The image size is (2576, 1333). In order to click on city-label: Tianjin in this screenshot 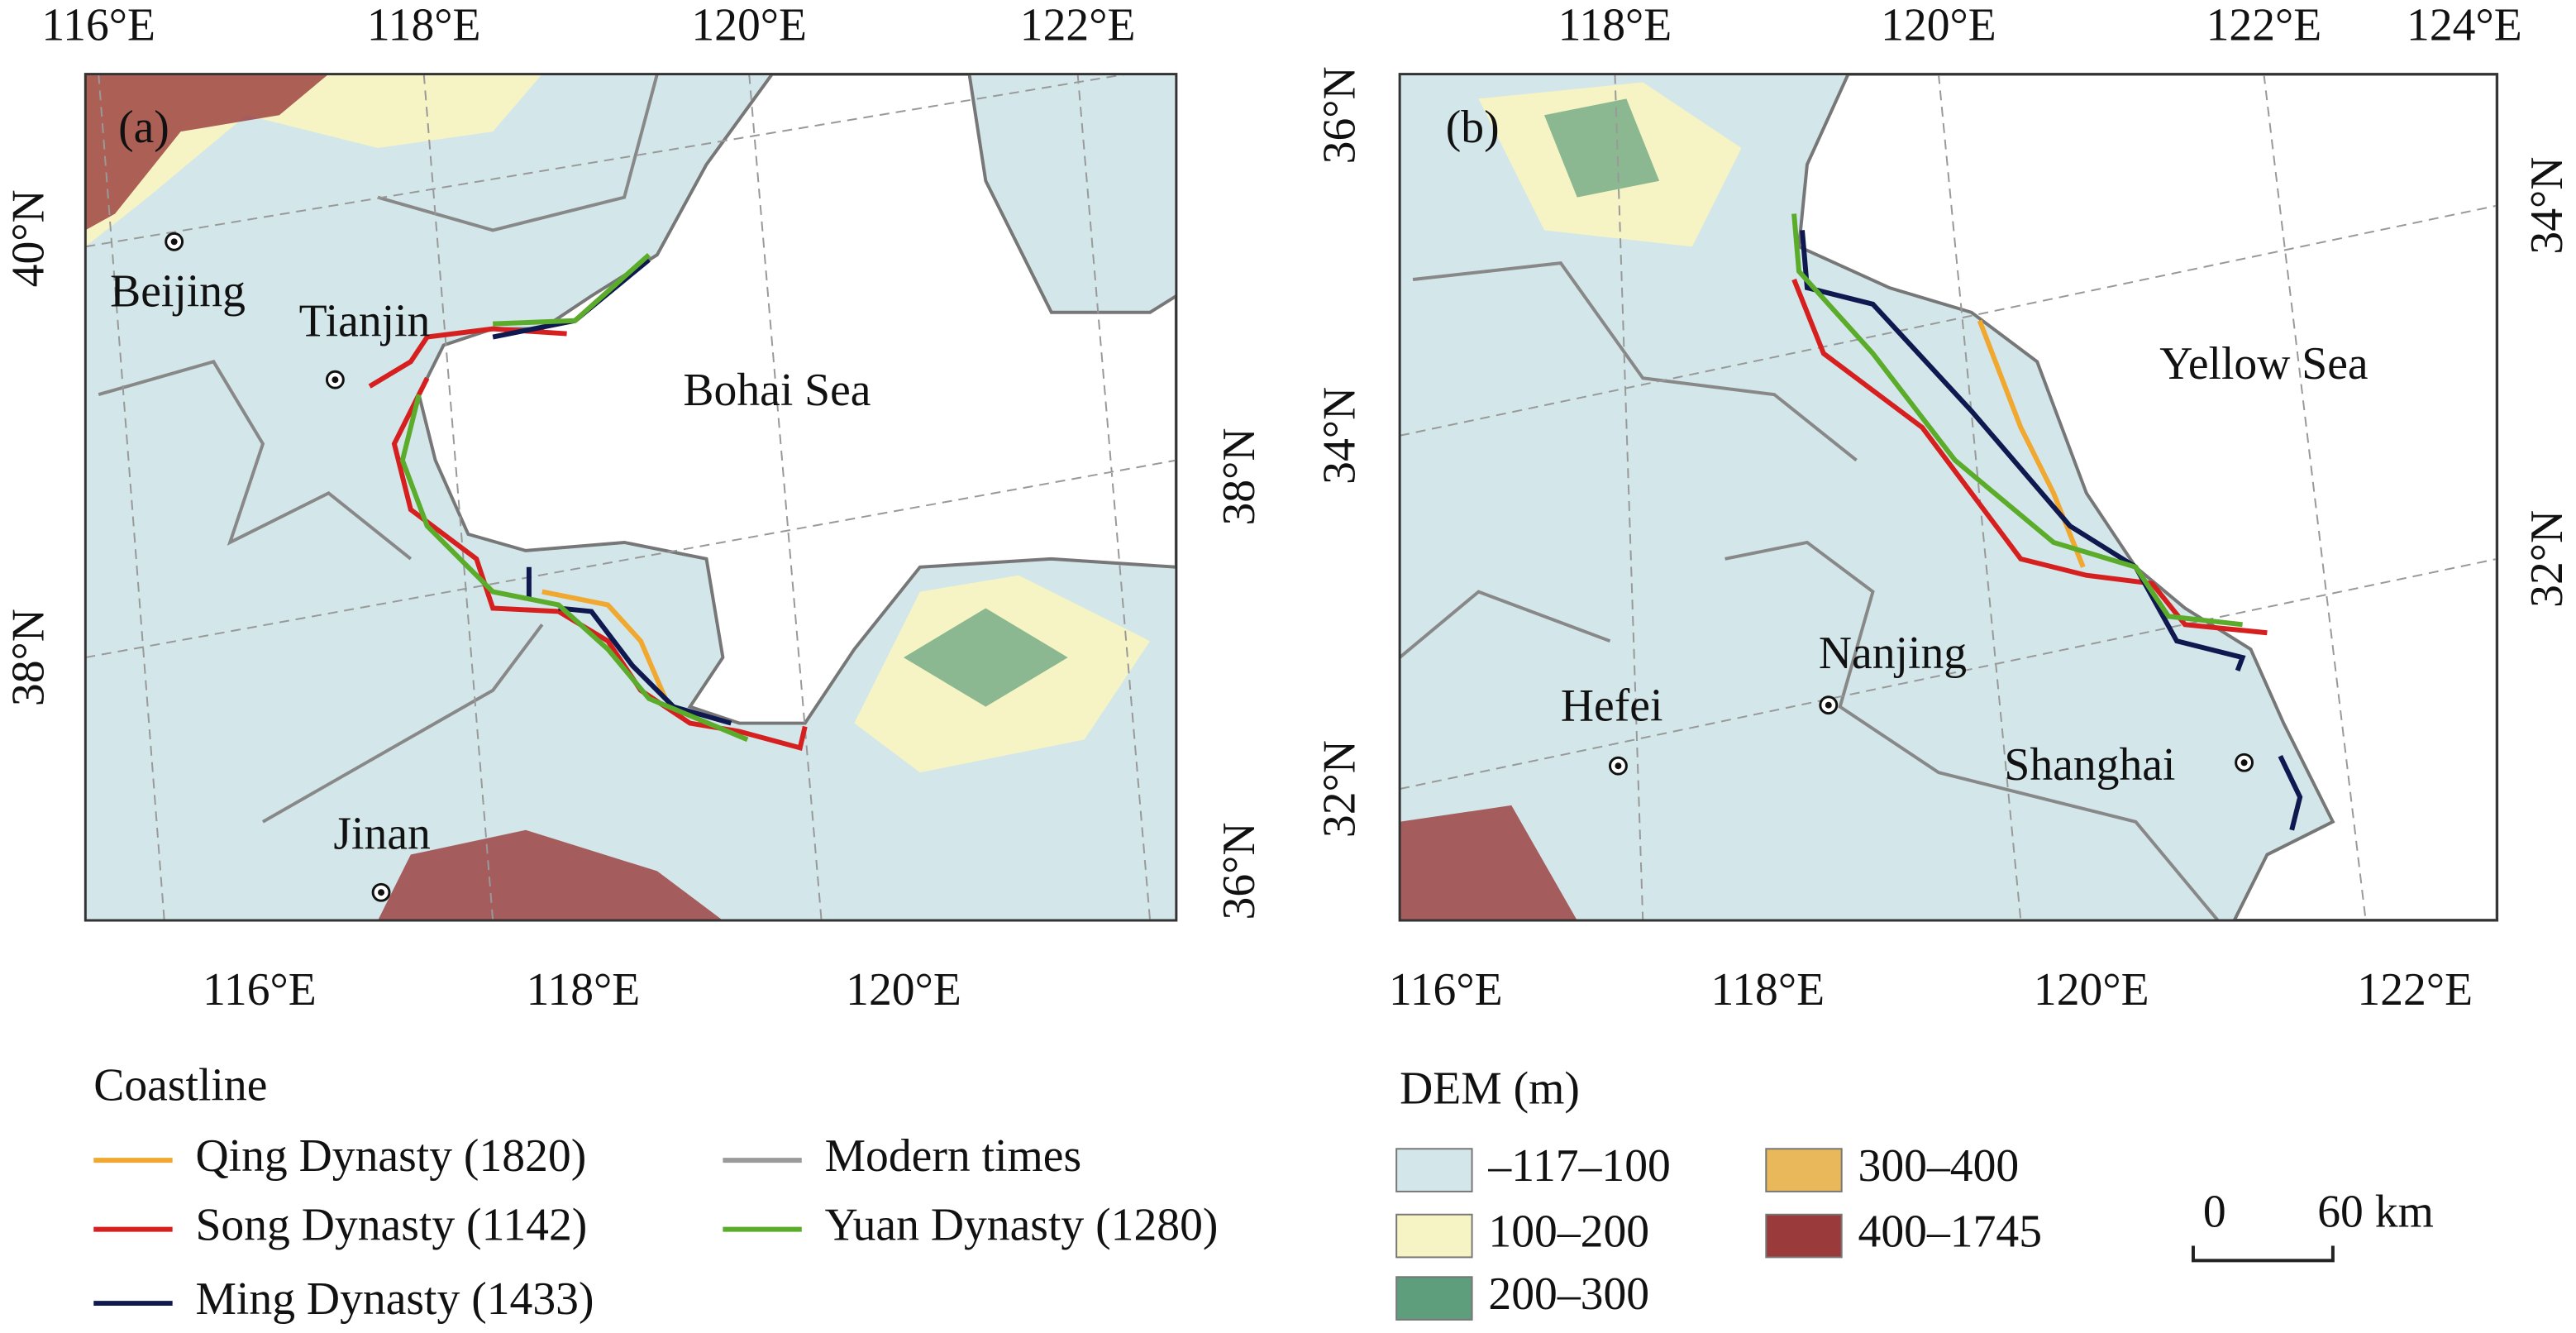, I will do `click(365, 320)`.